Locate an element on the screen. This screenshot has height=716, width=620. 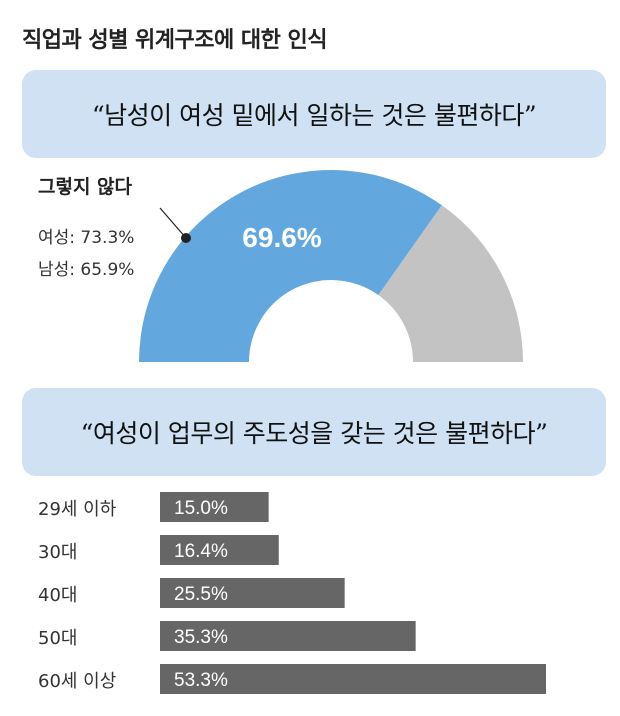
donut-slice-label: 69.6% is located at coordinates (281, 237).